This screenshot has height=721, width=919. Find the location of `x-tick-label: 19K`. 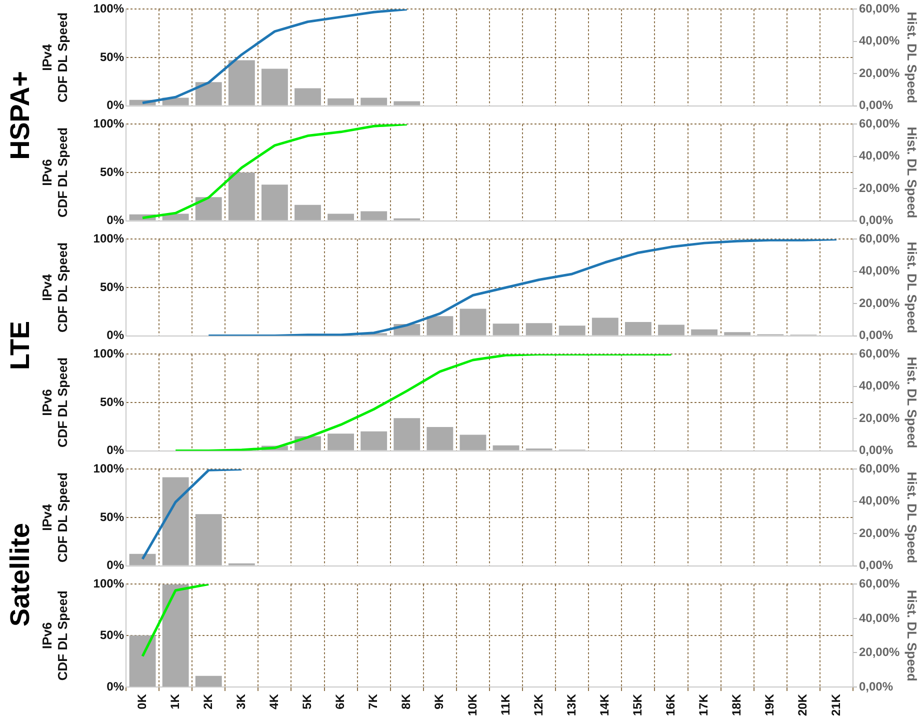

x-tick-label: 19K is located at coordinates (769, 705).